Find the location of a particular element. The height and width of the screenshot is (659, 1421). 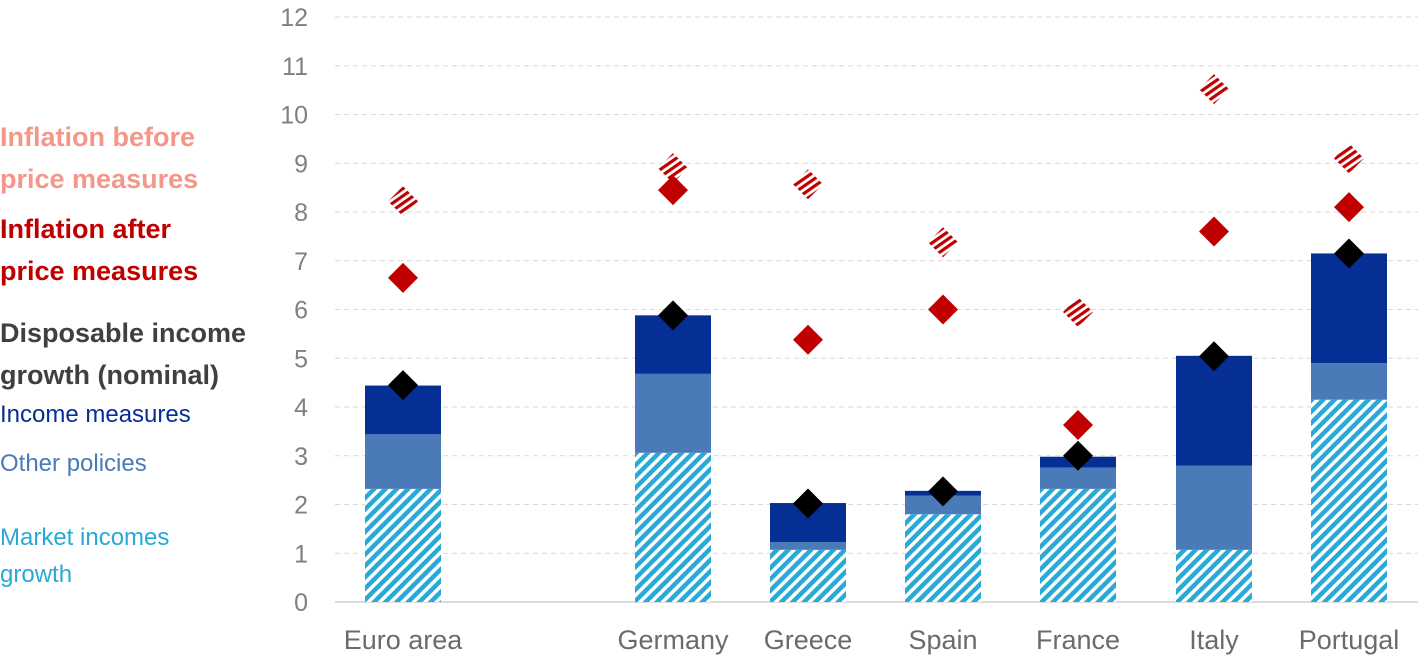

y-tick-label: 2 is located at coordinates (301, 506).